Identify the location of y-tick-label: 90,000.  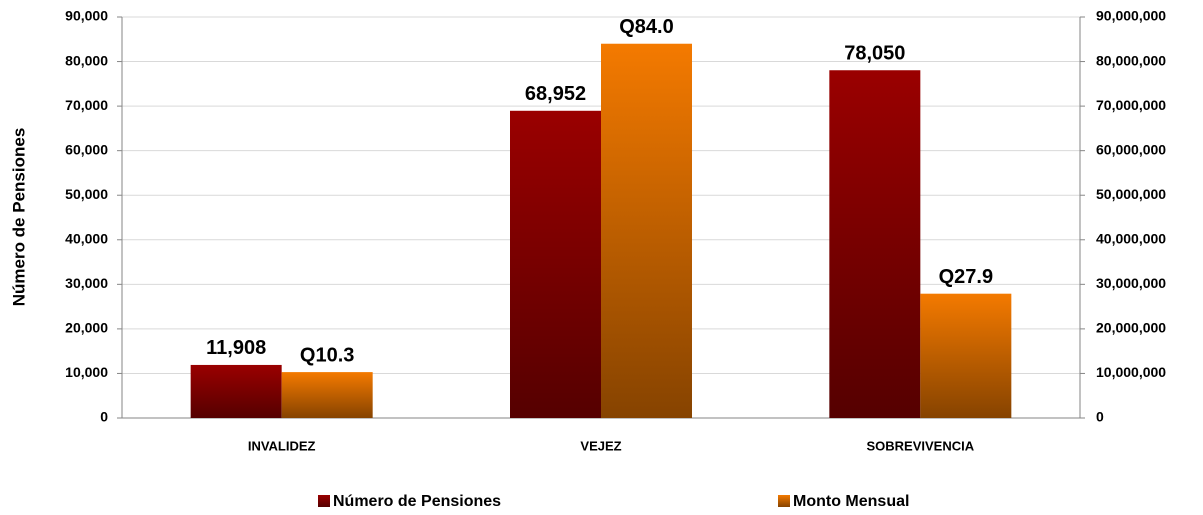
(86, 16).